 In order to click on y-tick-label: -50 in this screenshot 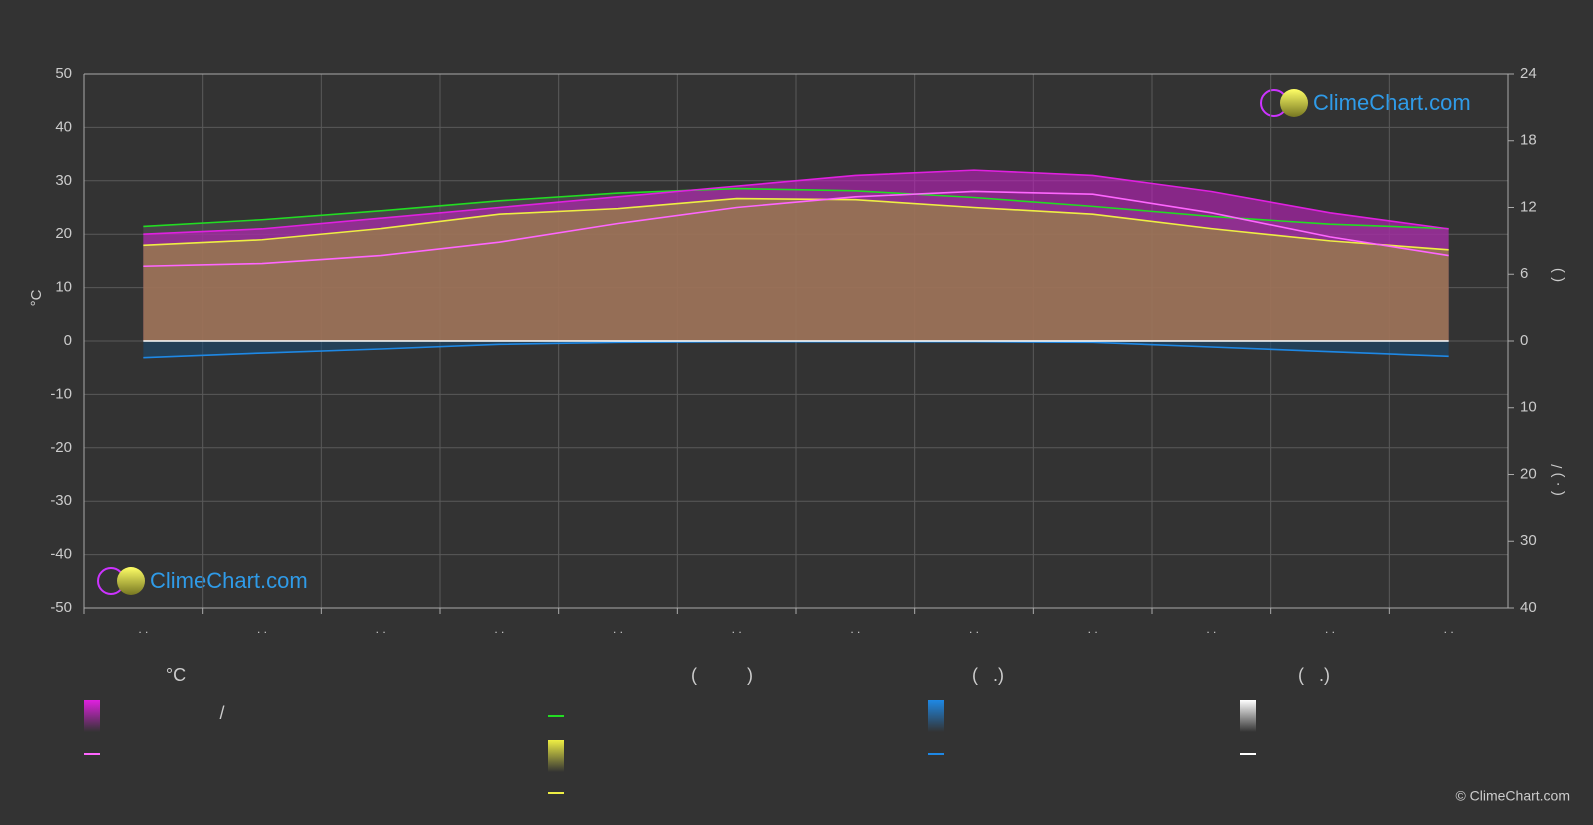, I will do `click(61, 607)`.